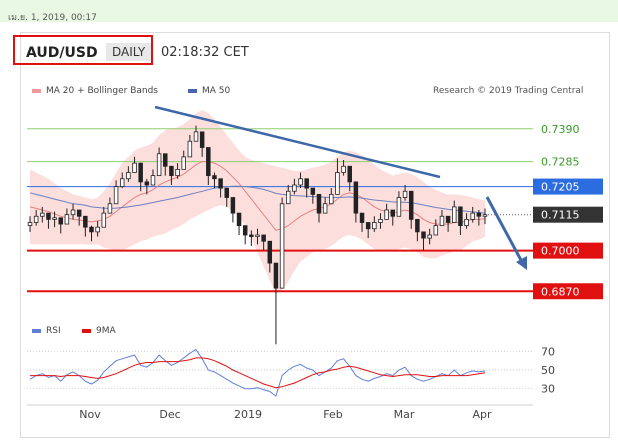 The image size is (618, 446). I want to click on price-level-label-0.7205: 0.7205, so click(560, 187).